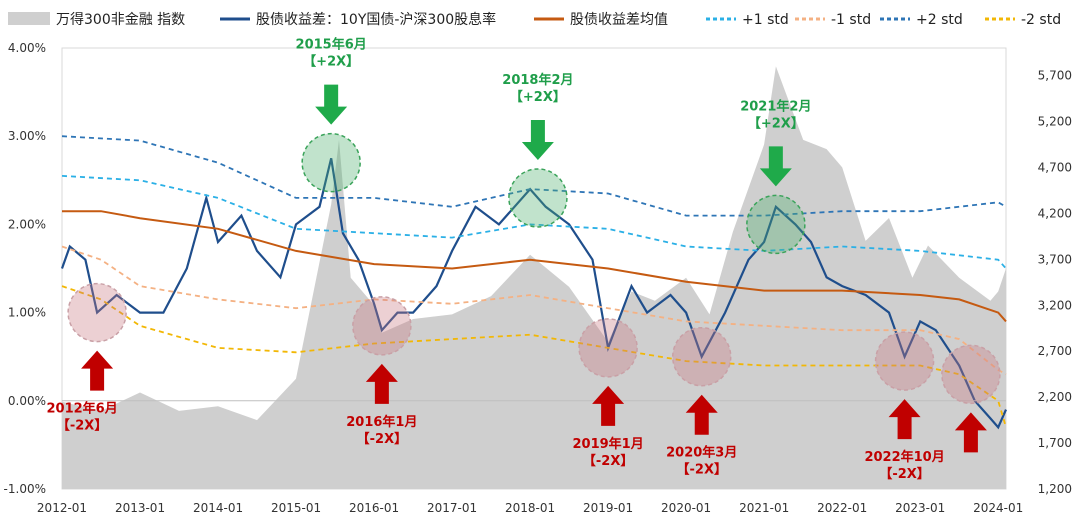 The image size is (1080, 519). Describe the element at coordinates (1055, 259) in the screenshot. I see `y-right-tick: 3,700` at that location.